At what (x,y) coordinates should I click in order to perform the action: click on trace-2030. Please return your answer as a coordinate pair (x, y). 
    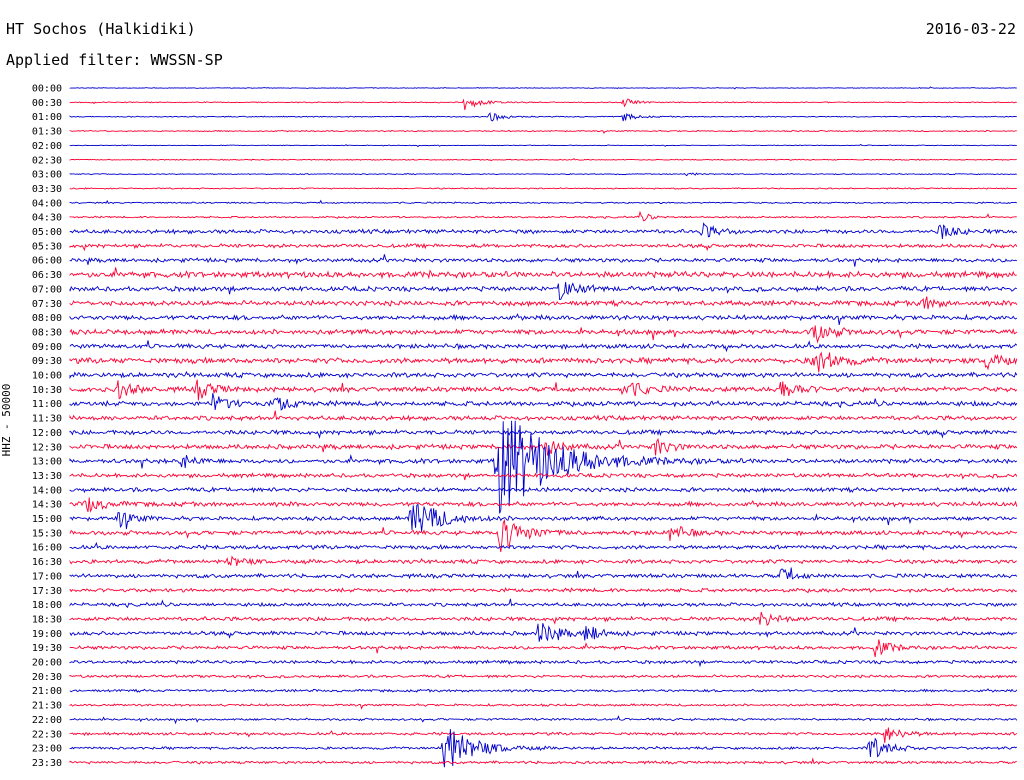
    Looking at the image, I should click on (543, 677).